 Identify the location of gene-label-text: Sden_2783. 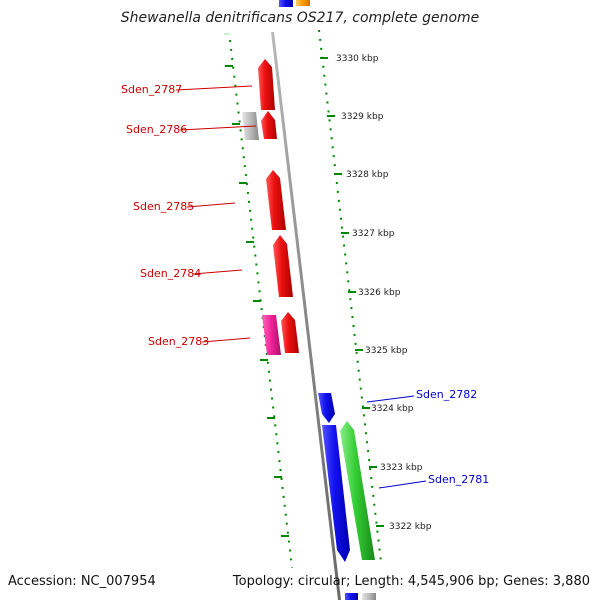
(178, 341).